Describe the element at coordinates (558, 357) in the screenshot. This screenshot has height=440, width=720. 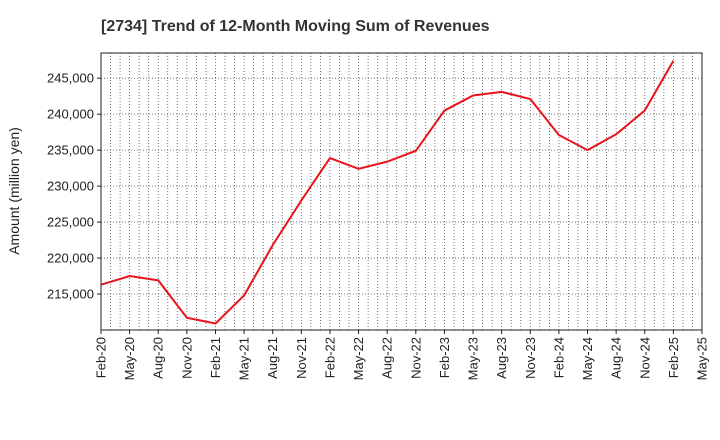
I see `x-tick-label: Feb-24` at that location.